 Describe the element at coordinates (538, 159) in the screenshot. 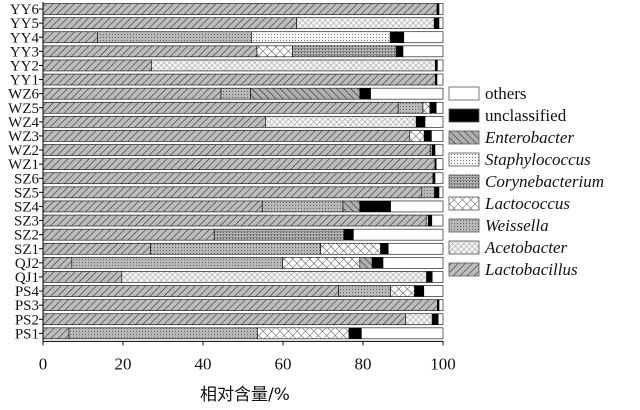

I see `legend-label-staphylococcus: Staphylococcus` at that location.